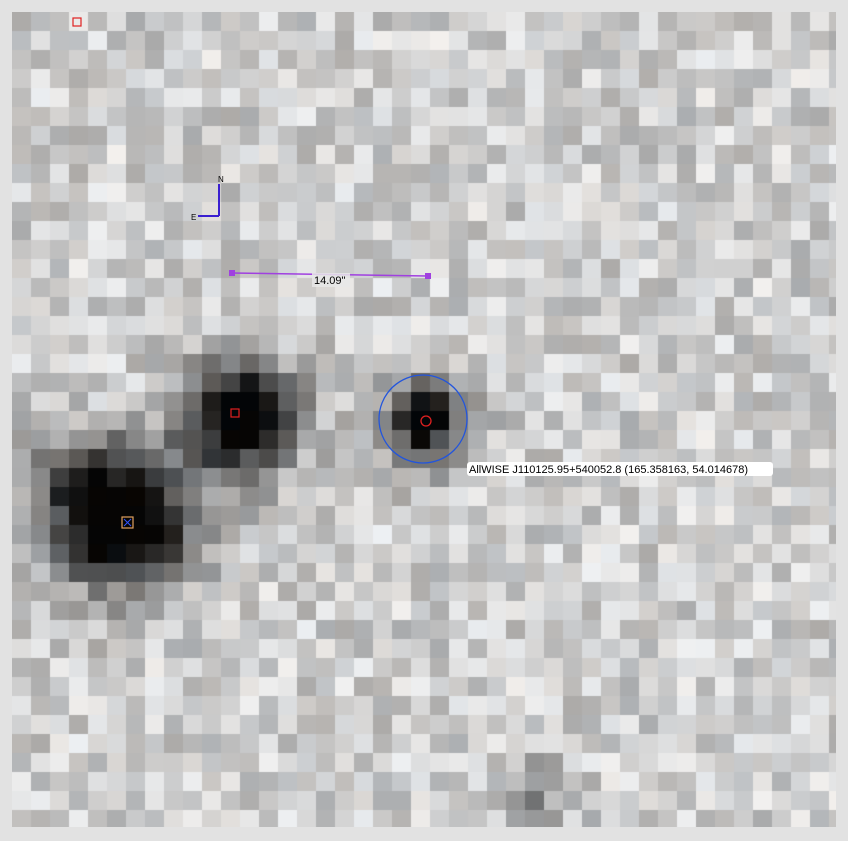 The height and width of the screenshot is (841, 848). I want to click on target-marker, so click(426, 421).